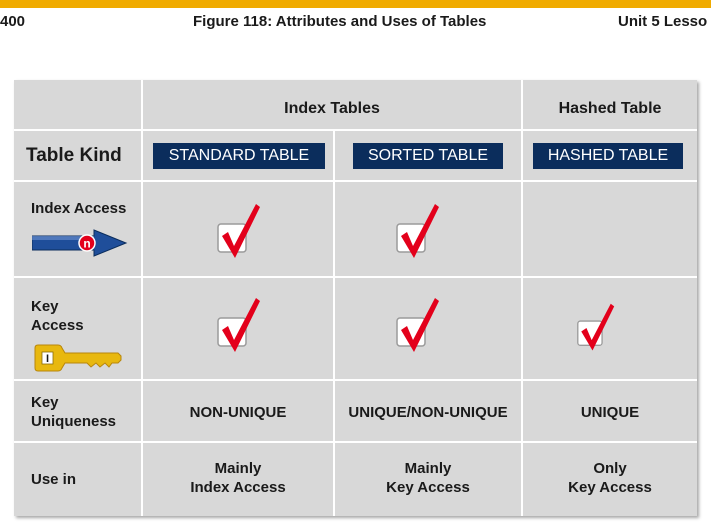 Image resolution: width=711 pixels, height=530 pixels. What do you see at coordinates (428, 478) in the screenshot?
I see `use-in-sorted: Mainly Key Access` at bounding box center [428, 478].